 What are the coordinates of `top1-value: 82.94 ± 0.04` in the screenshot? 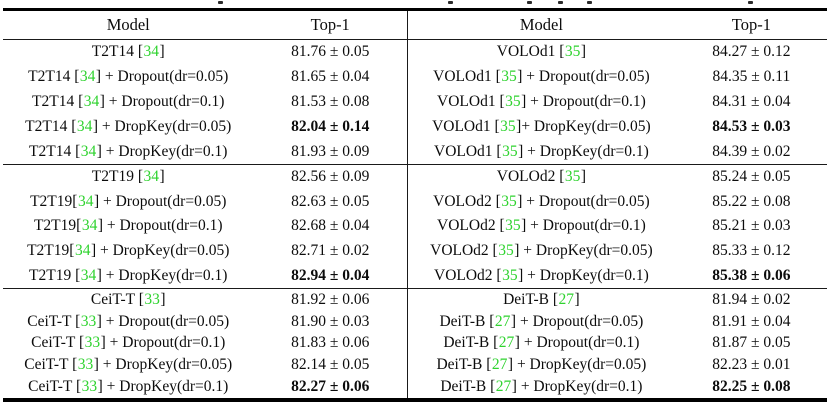 It's located at (330, 275).